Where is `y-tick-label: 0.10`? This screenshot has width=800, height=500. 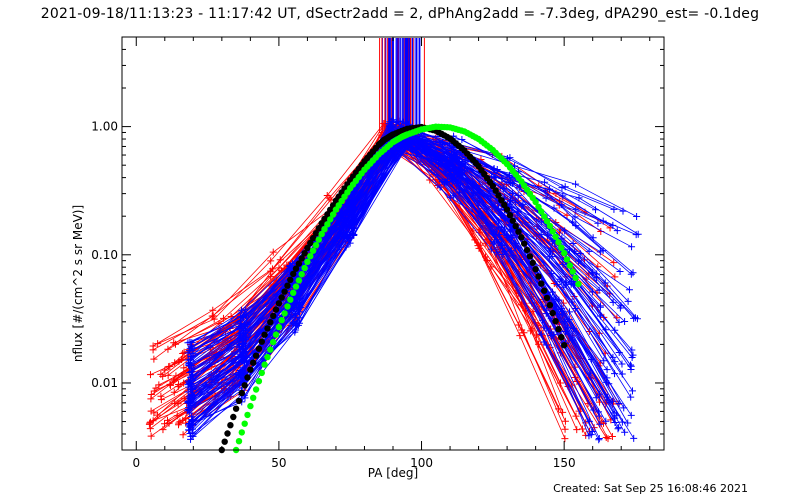
y-tick-label: 0.10 is located at coordinates (104, 255).